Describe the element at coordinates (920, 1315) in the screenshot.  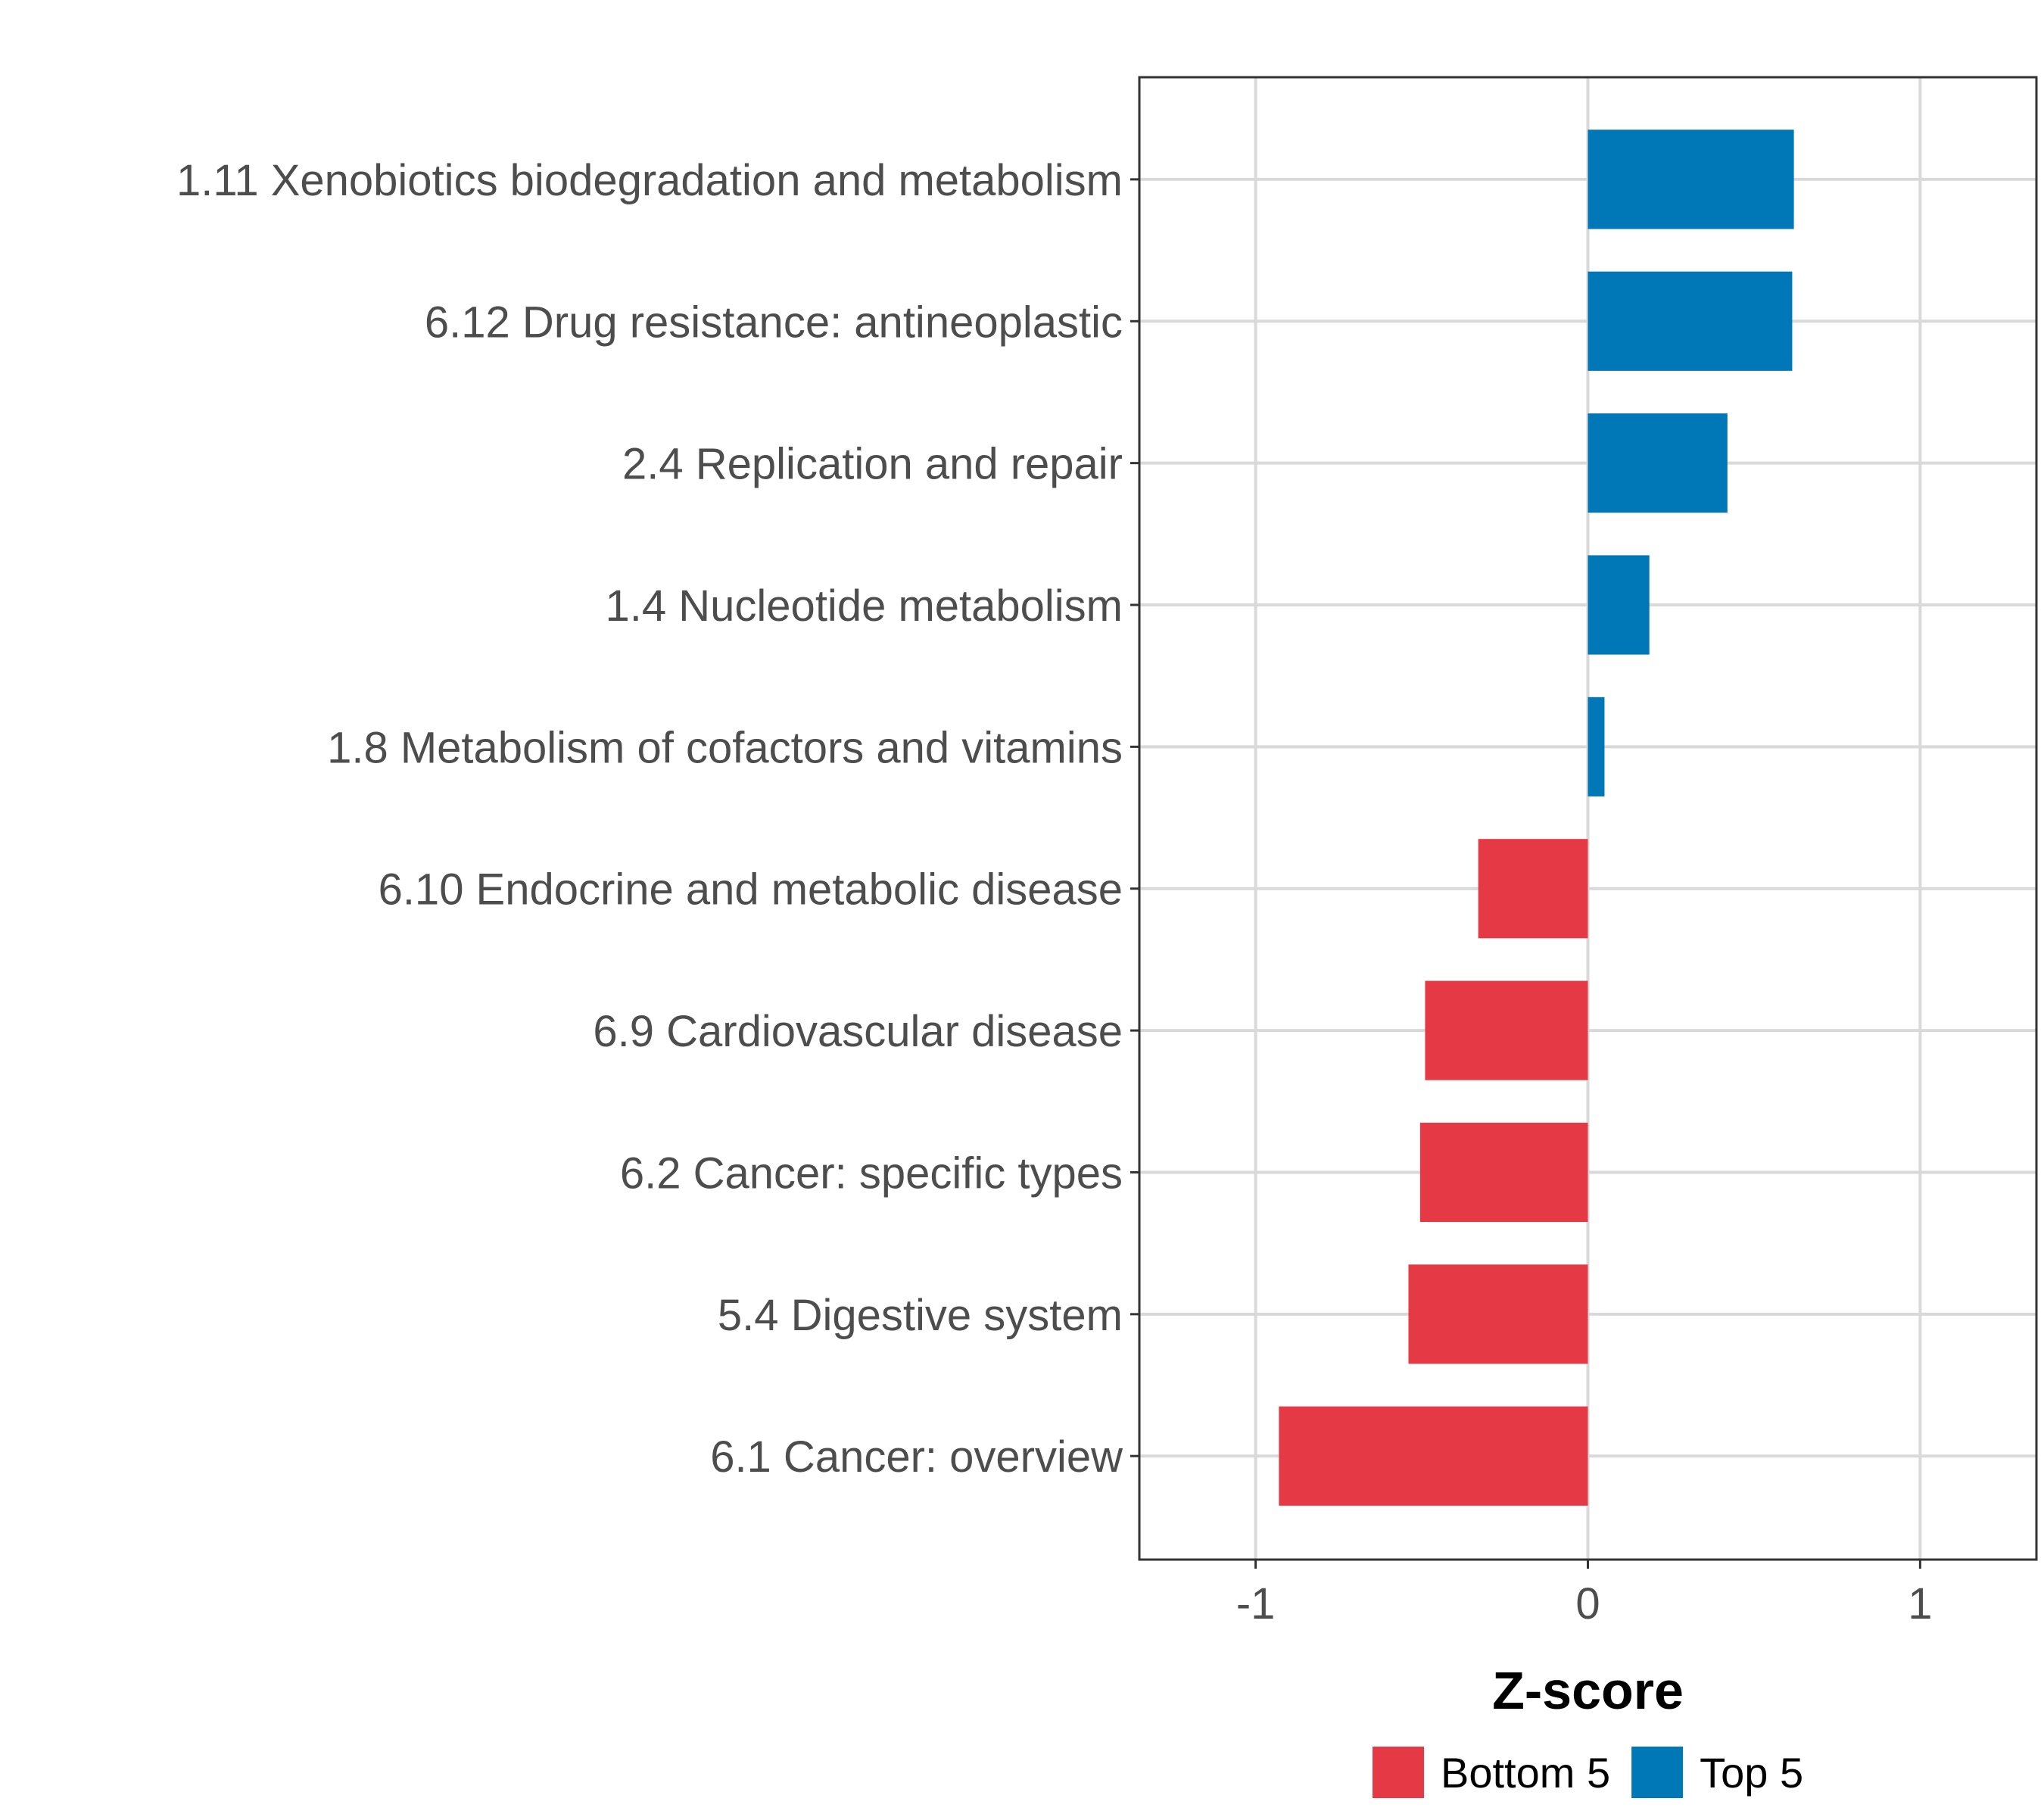
I see `category-label: 5.4 Digestive system` at that location.